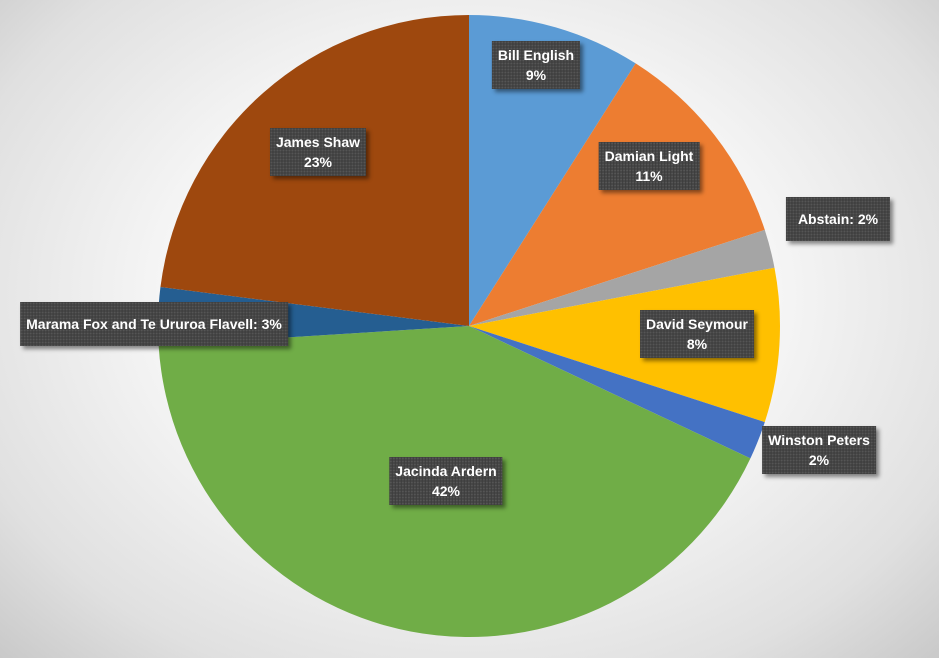 Image resolution: width=939 pixels, height=658 pixels. Describe the element at coordinates (318, 162) in the screenshot. I see `label-percent: 23%` at that location.